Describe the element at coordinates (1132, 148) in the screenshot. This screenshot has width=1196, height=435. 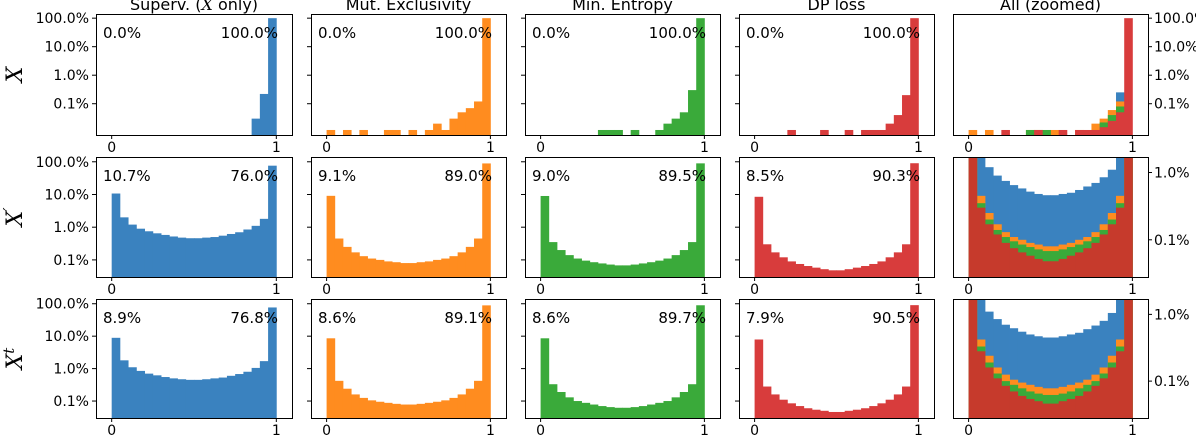
I see `xtick-label-r0-c4-1: 1` at that location.